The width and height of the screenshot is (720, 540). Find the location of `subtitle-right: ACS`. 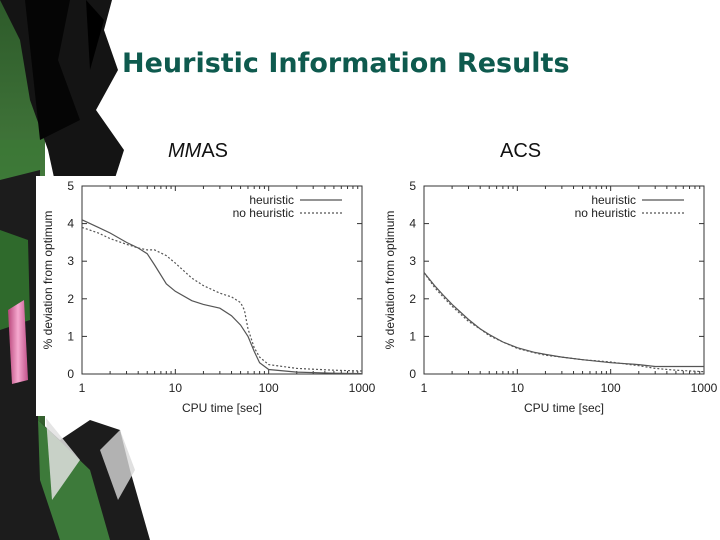

subtitle-right: ACS is located at coordinates (521, 151).